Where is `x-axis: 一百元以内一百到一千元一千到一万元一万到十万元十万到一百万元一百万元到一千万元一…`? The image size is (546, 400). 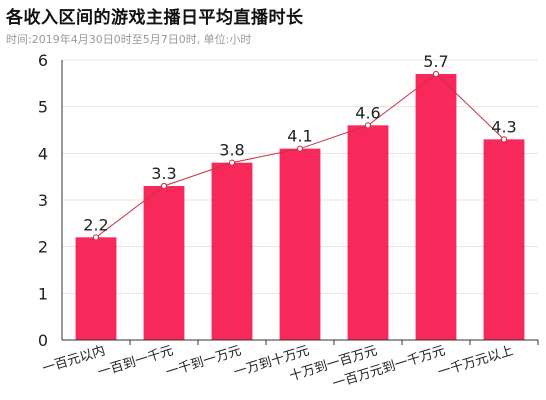
x-axis: 一百元以内一百到一千元一千到一万元一万到十万元十万到一百万元一百万元到一千万元一… is located at coordinates (289, 365).